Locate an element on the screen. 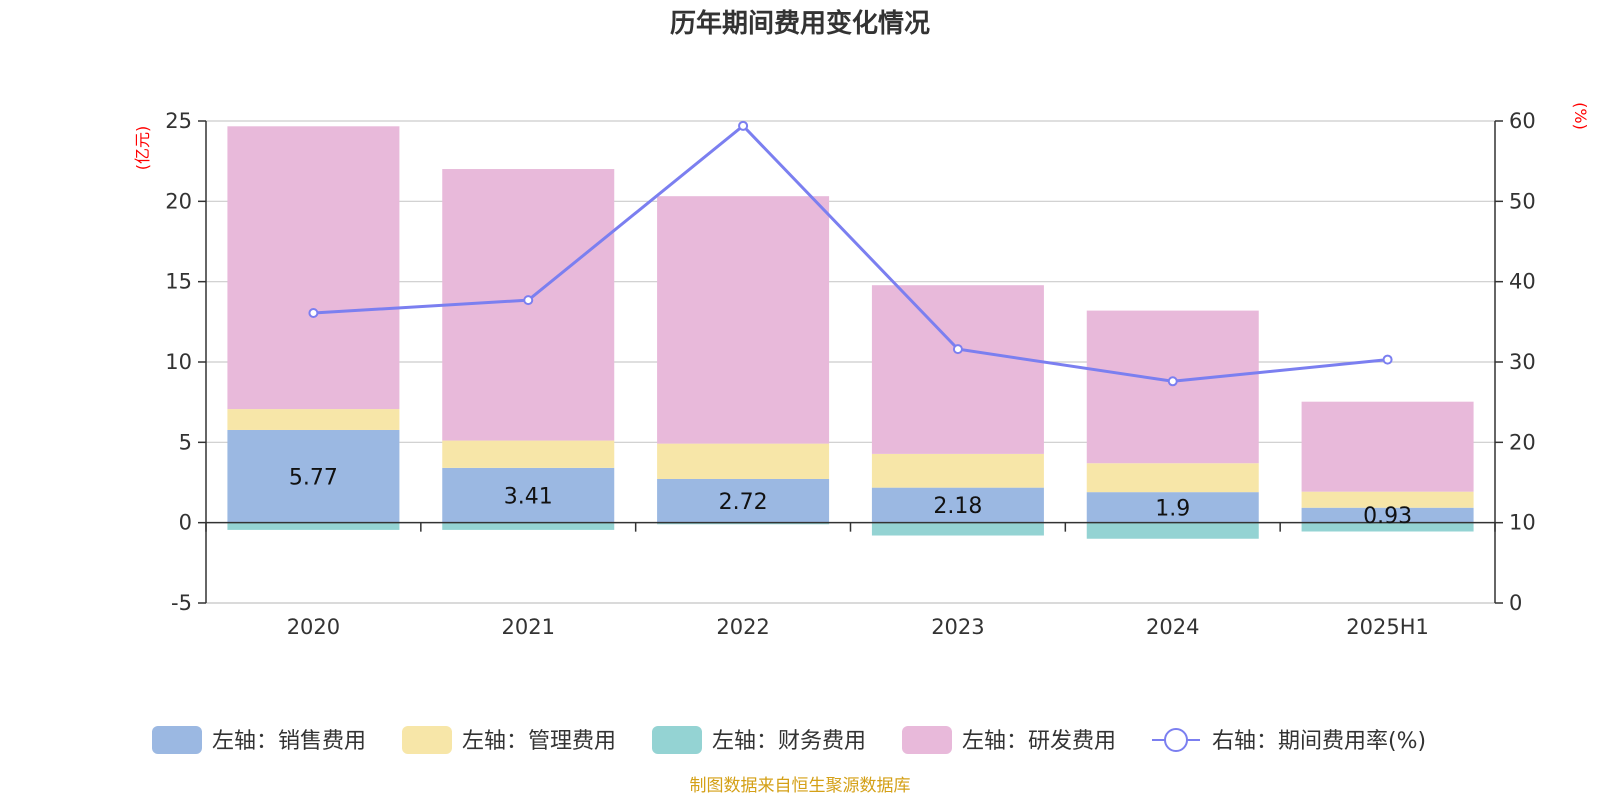 The image size is (1600, 800). x-axis-tick-label: 2021 is located at coordinates (528, 627).